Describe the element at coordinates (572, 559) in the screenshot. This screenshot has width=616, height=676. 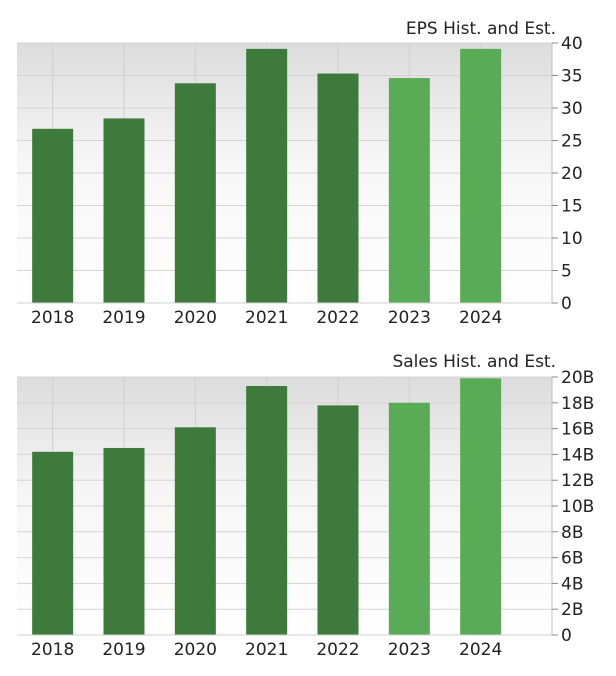
I see `y-tick-label: 6B` at that location.